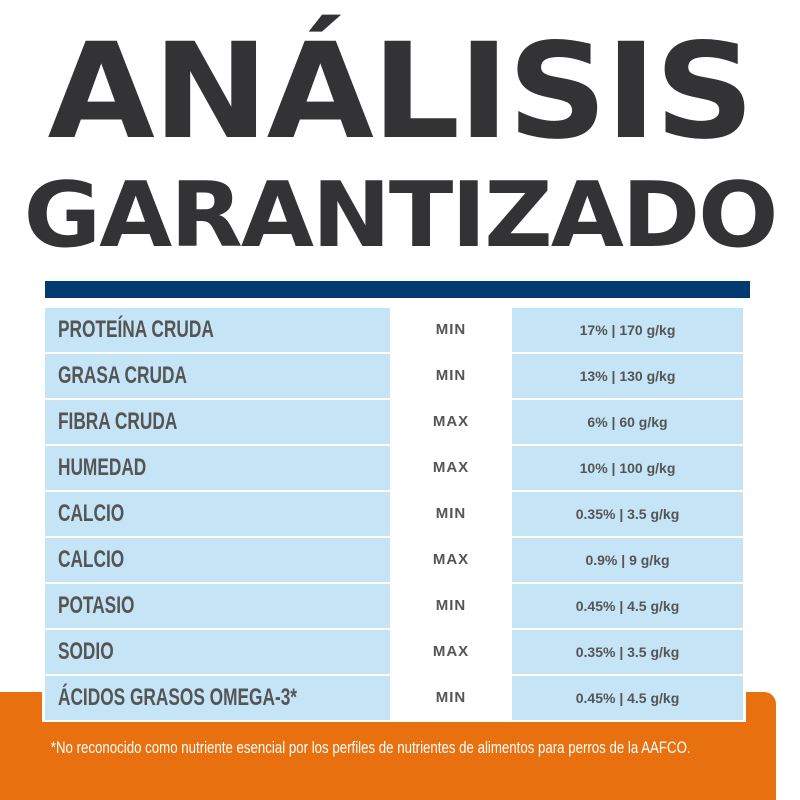 This screenshot has width=800, height=800. What do you see at coordinates (135, 329) in the screenshot?
I see `nutrient-name: PROTEÍNA CRUDA` at bounding box center [135, 329].